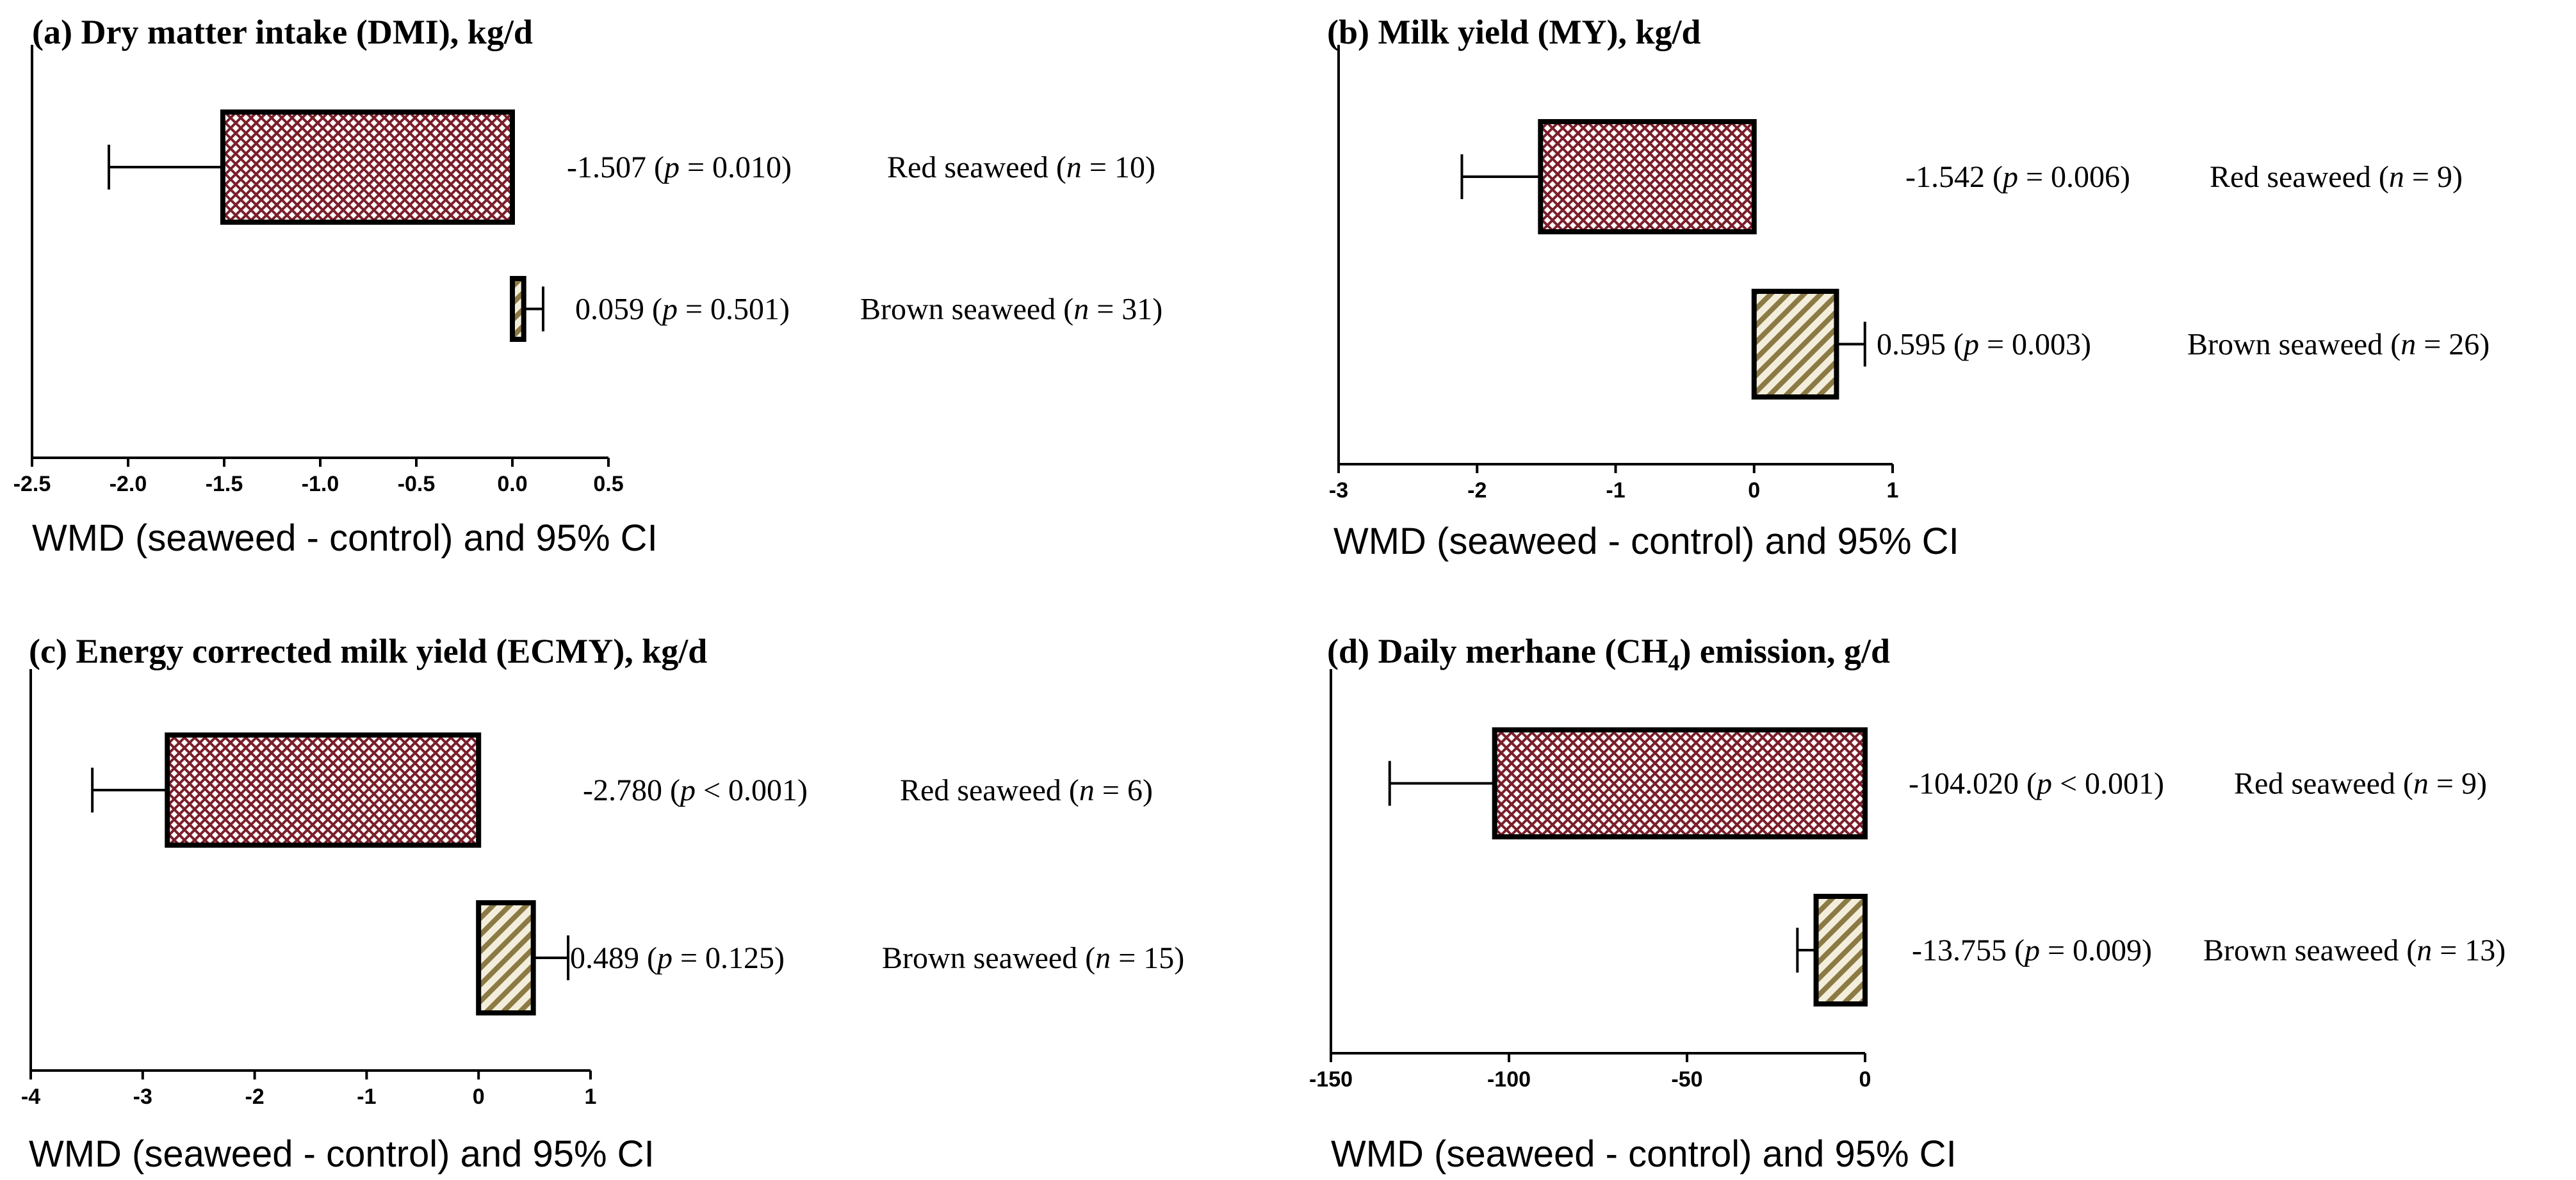 The image size is (2576, 1180). Describe the element at coordinates (2469, 950) in the screenshot. I see `n-value: = 13)` at that location.